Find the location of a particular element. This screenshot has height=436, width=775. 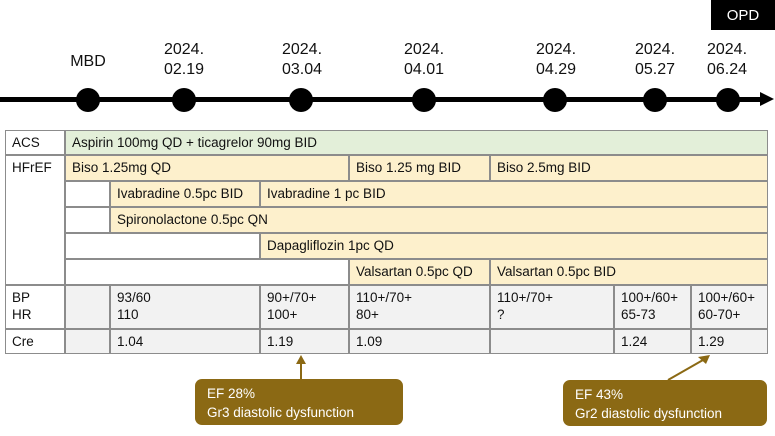

timeline-arrow-icon is located at coordinates (767, 99).